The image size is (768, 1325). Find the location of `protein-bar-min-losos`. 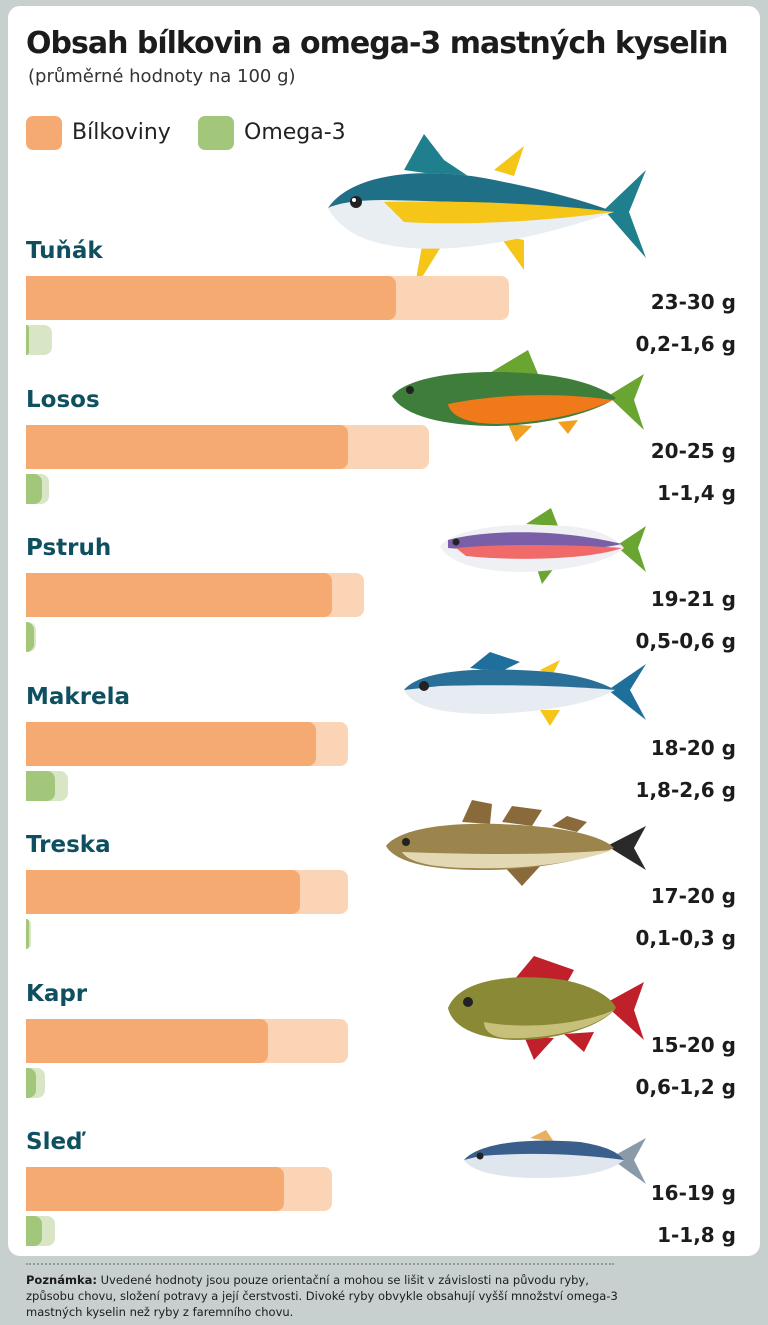

protein-bar-min-losos is located at coordinates (187, 446).